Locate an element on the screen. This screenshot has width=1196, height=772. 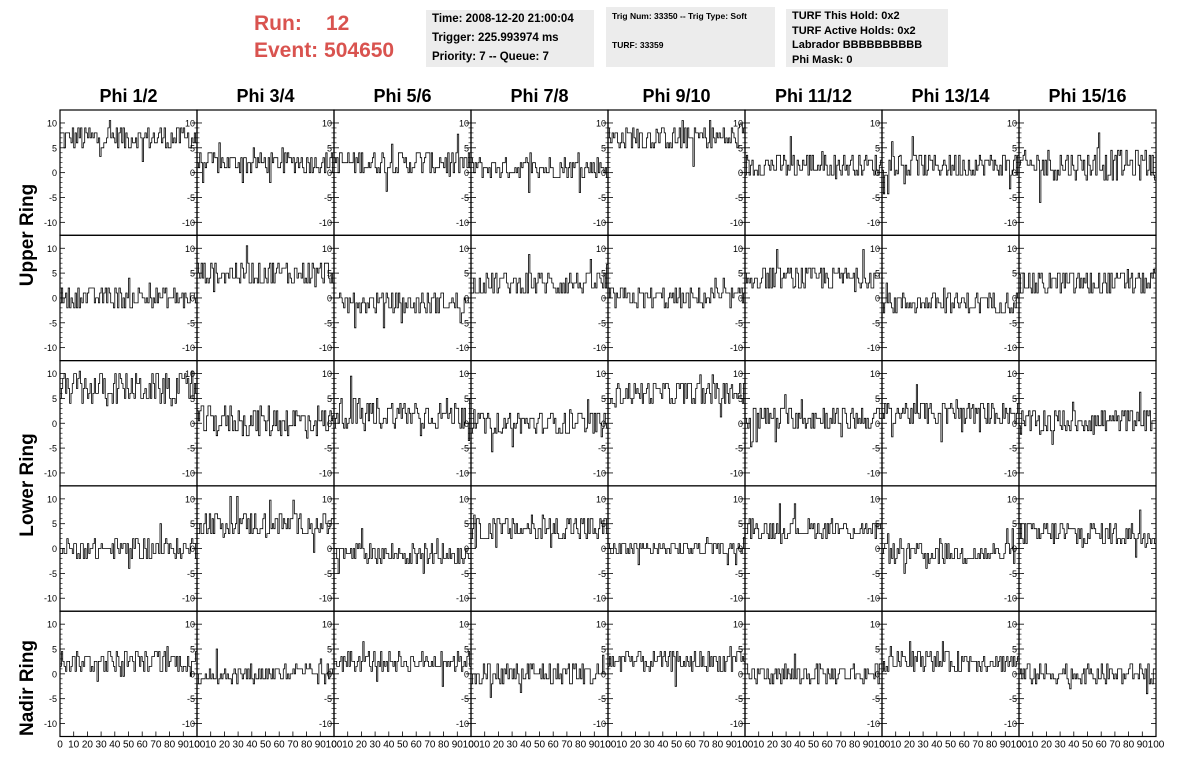
x-tick-label: 80 is located at coordinates (855, 745).